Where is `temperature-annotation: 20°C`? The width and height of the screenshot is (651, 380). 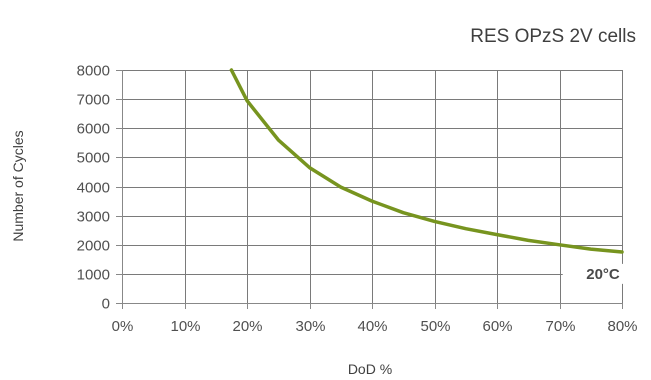
temperature-annotation: 20°C is located at coordinates (603, 274).